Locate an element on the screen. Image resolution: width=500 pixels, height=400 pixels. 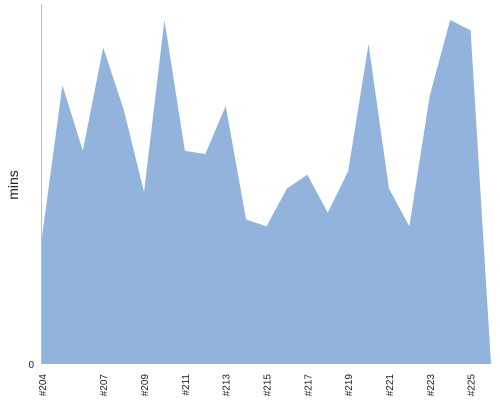
y-tick-labels: 0 is located at coordinates (31, 365).